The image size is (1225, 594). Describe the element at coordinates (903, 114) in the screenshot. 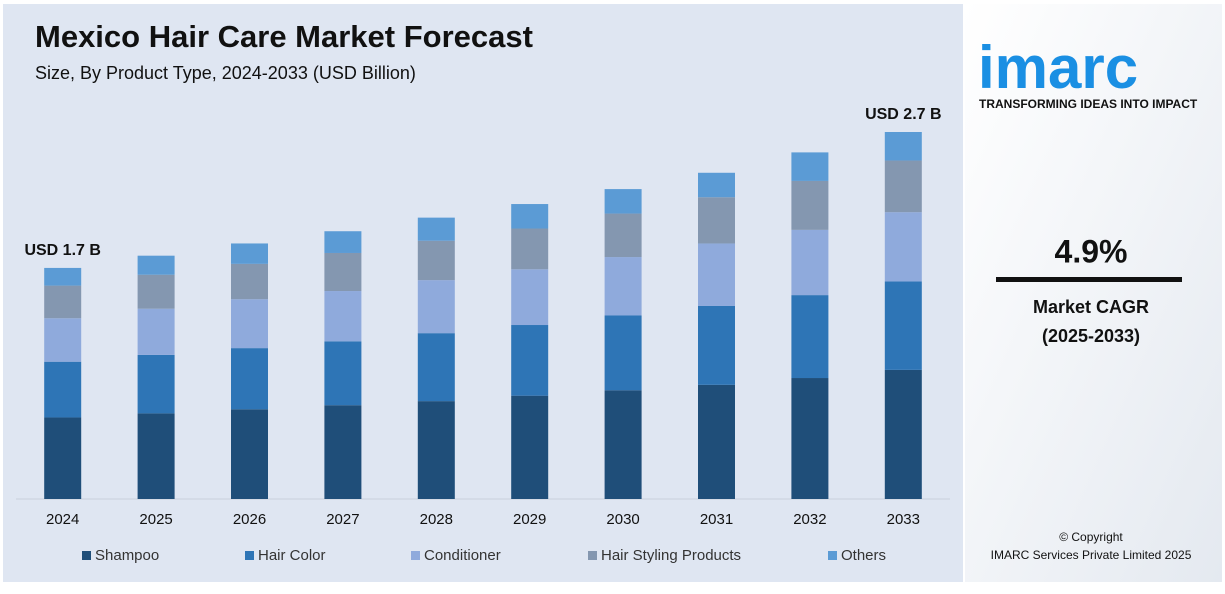

I see `total-annotation: USD 2.7 B` at that location.